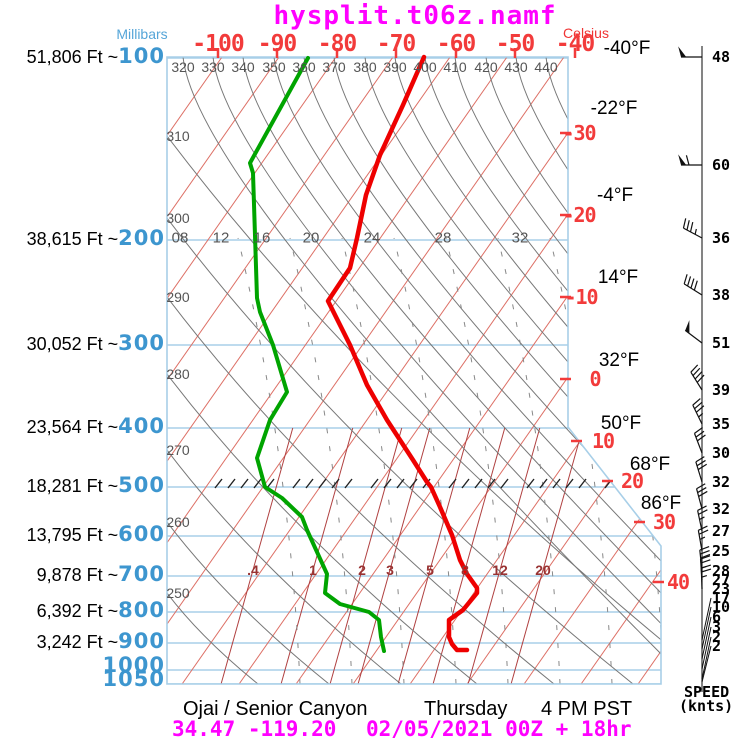 The width and height of the screenshot is (741, 741). I want to click on altitude-feet-label: 3,242 Ft ~, so click(77, 642).